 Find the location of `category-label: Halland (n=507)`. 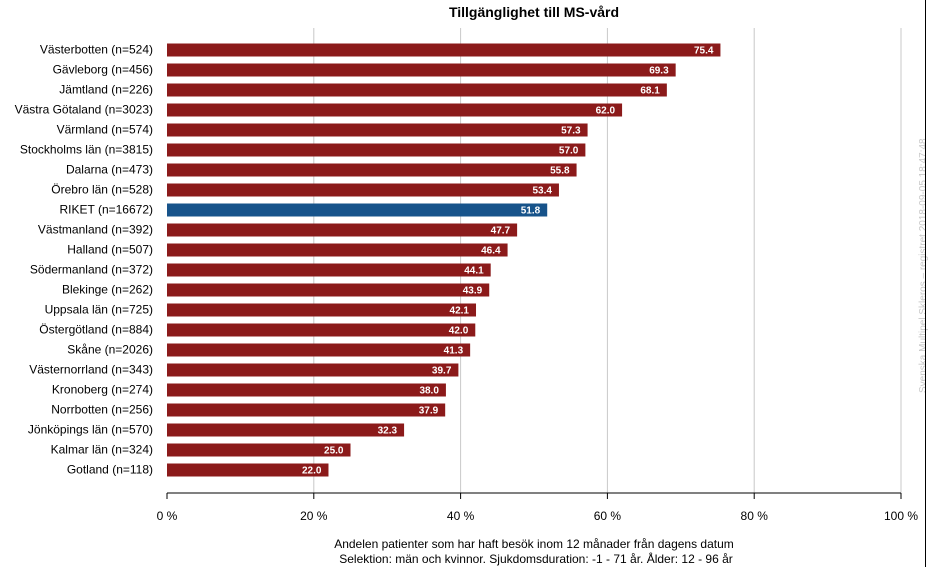

category-label: Halland (n=507) is located at coordinates (110, 250).